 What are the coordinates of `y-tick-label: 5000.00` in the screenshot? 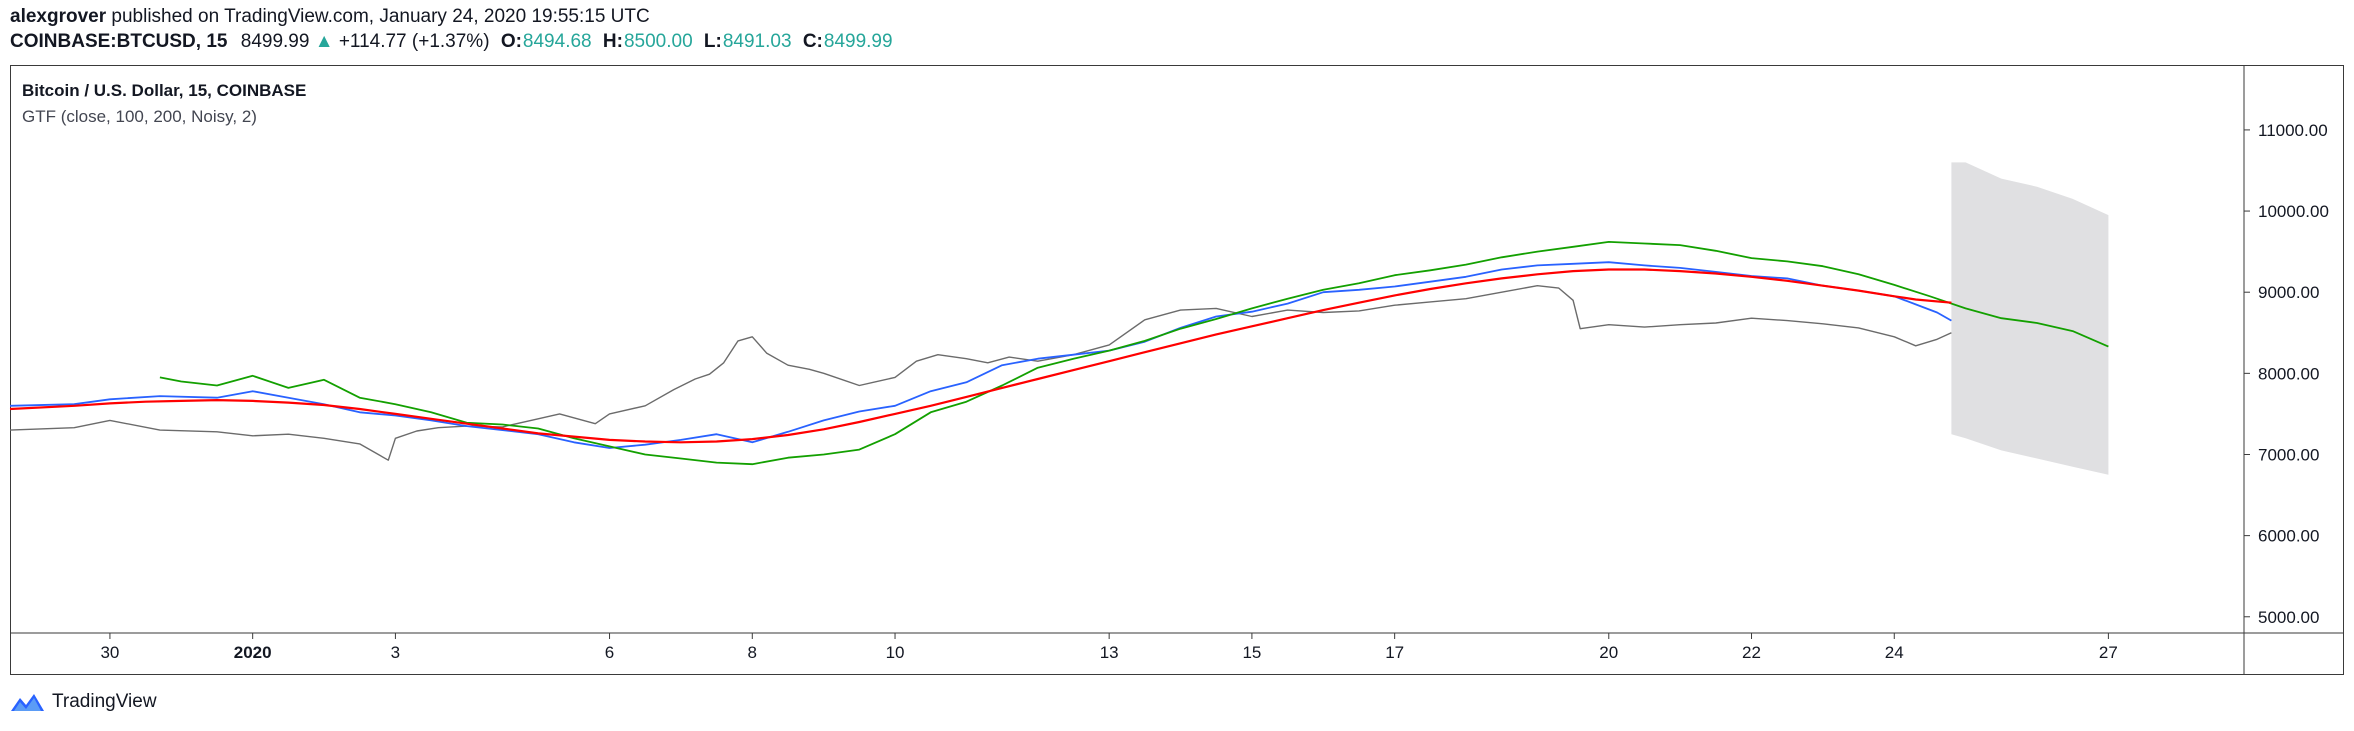 It's located at (2288, 617).